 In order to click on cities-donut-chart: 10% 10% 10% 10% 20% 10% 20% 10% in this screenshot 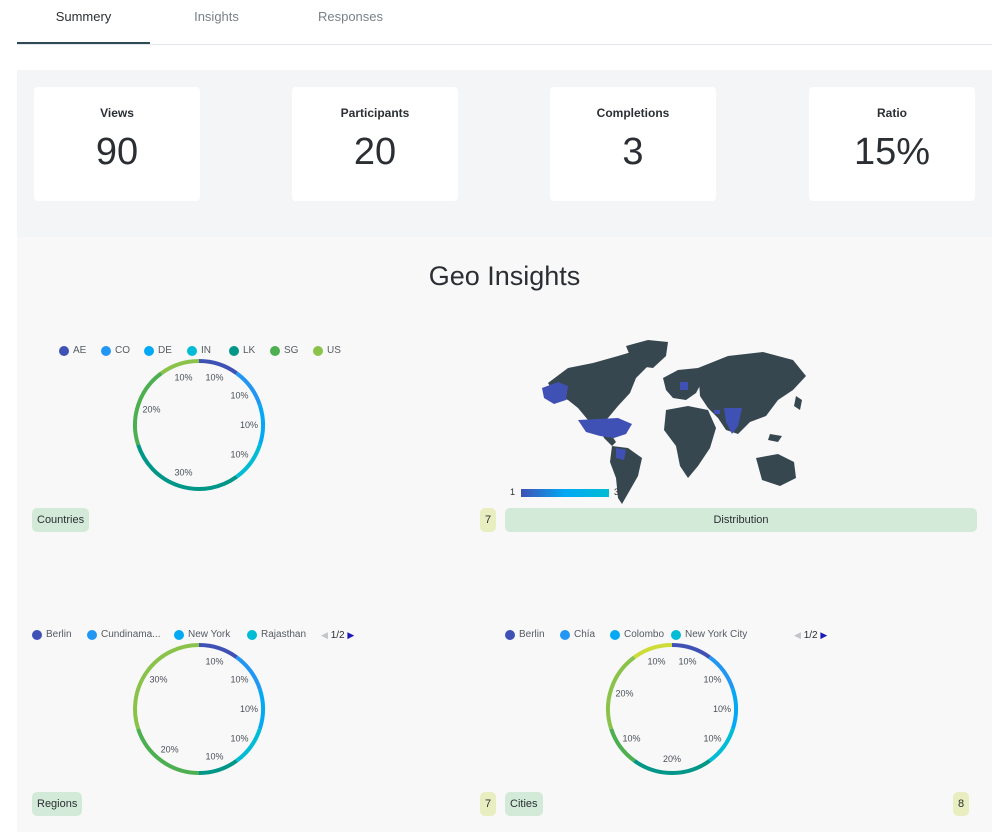, I will do `click(672, 709)`.